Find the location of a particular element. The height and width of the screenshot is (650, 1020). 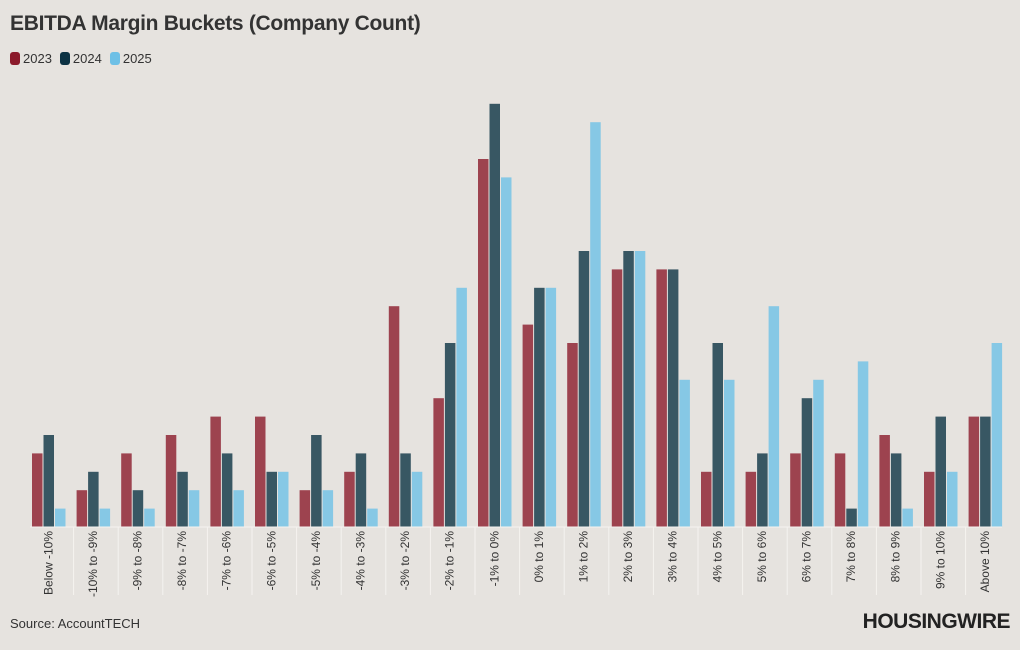

x-tick-label: 6% to 7% is located at coordinates (806, 557).